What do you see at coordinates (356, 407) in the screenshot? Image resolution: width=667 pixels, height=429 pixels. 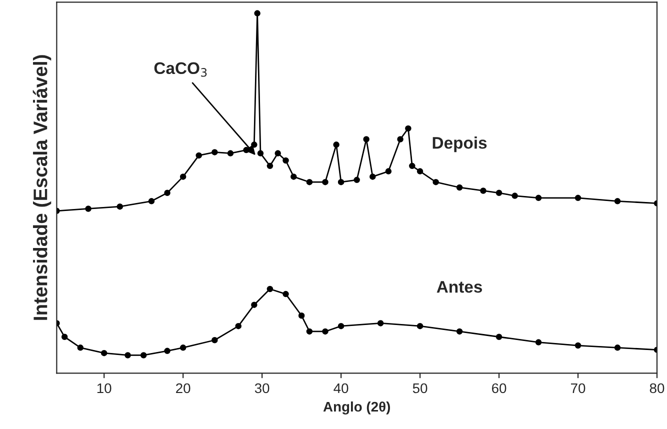 I see `x-axis-title: Anglo (2θ)` at bounding box center [356, 407].